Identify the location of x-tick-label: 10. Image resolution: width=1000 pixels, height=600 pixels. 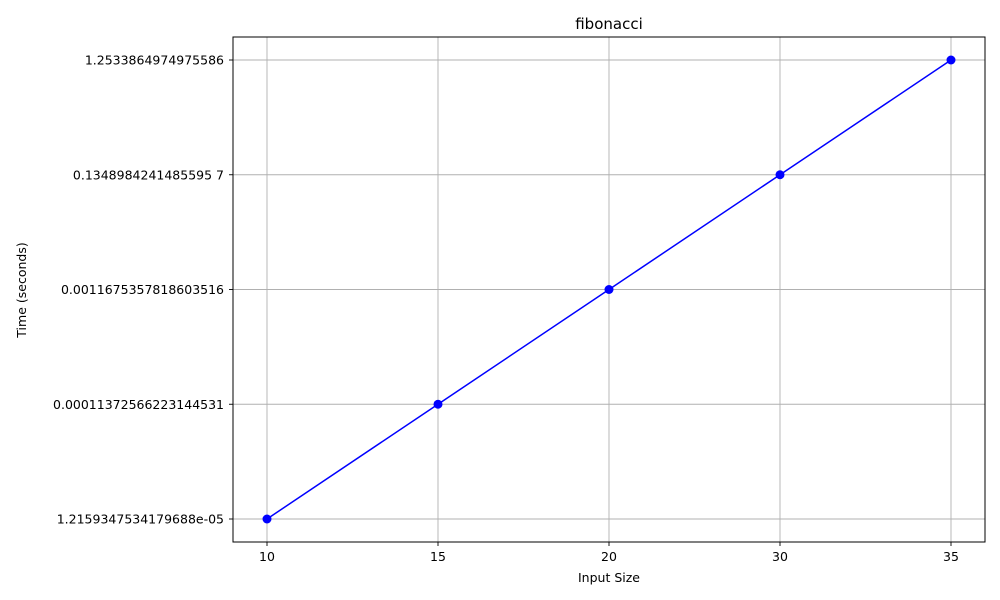
(267, 556).